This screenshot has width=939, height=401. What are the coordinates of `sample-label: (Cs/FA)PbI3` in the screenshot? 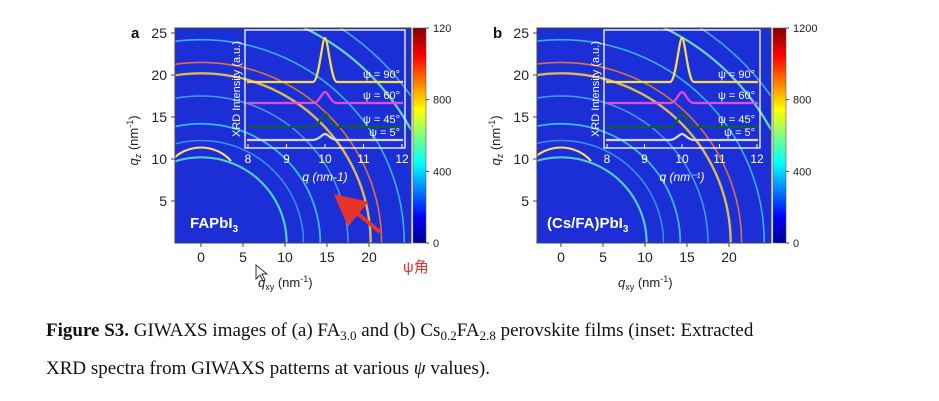 It's located at (588, 225).